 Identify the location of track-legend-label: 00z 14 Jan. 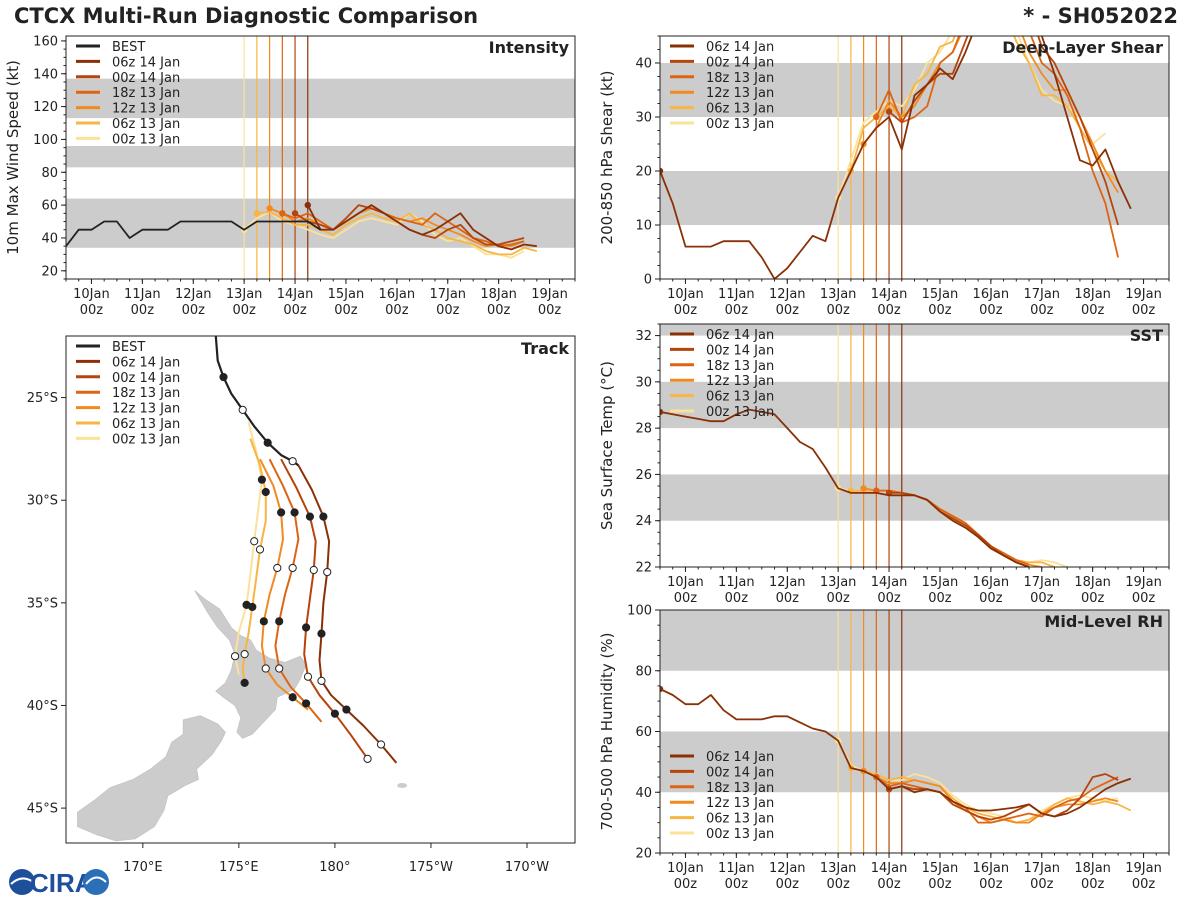
(146, 378).